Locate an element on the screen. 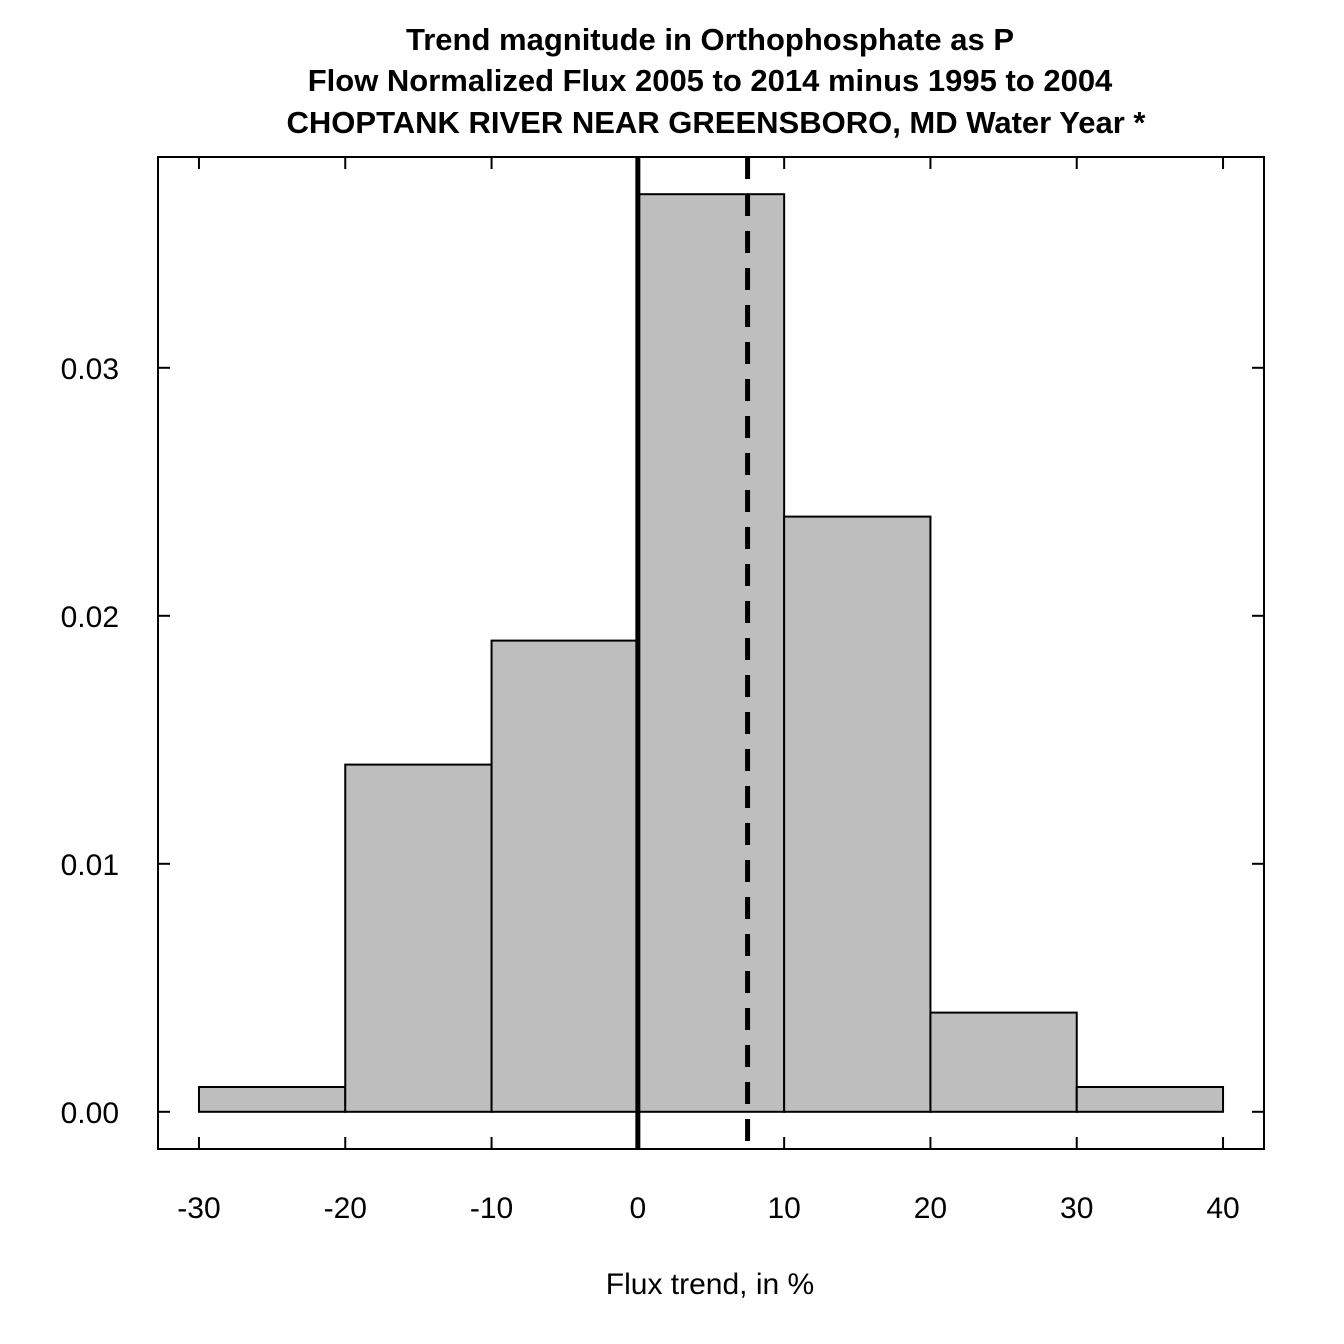  y-tick-label: 0.03 is located at coordinates (90, 369).